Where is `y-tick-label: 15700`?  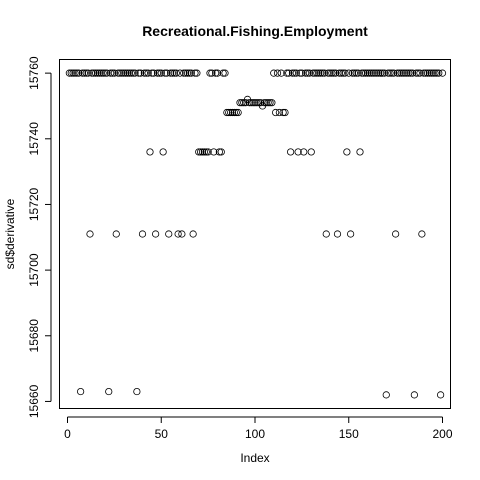 y-tick-label: 15700 is located at coordinates (34, 270).